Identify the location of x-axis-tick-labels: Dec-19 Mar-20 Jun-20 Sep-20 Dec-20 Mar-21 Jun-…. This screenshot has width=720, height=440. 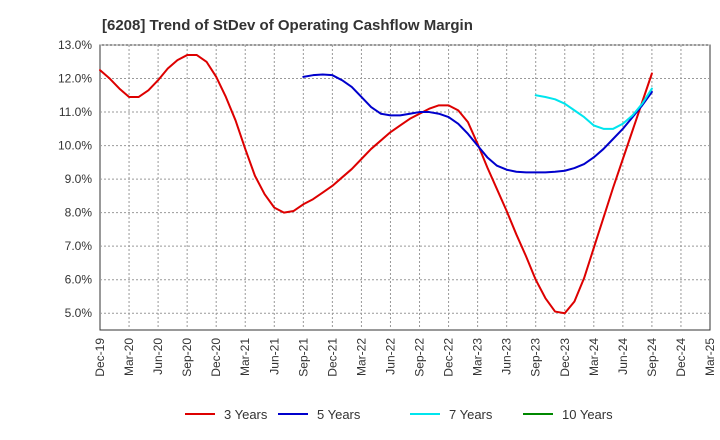
(405, 357).